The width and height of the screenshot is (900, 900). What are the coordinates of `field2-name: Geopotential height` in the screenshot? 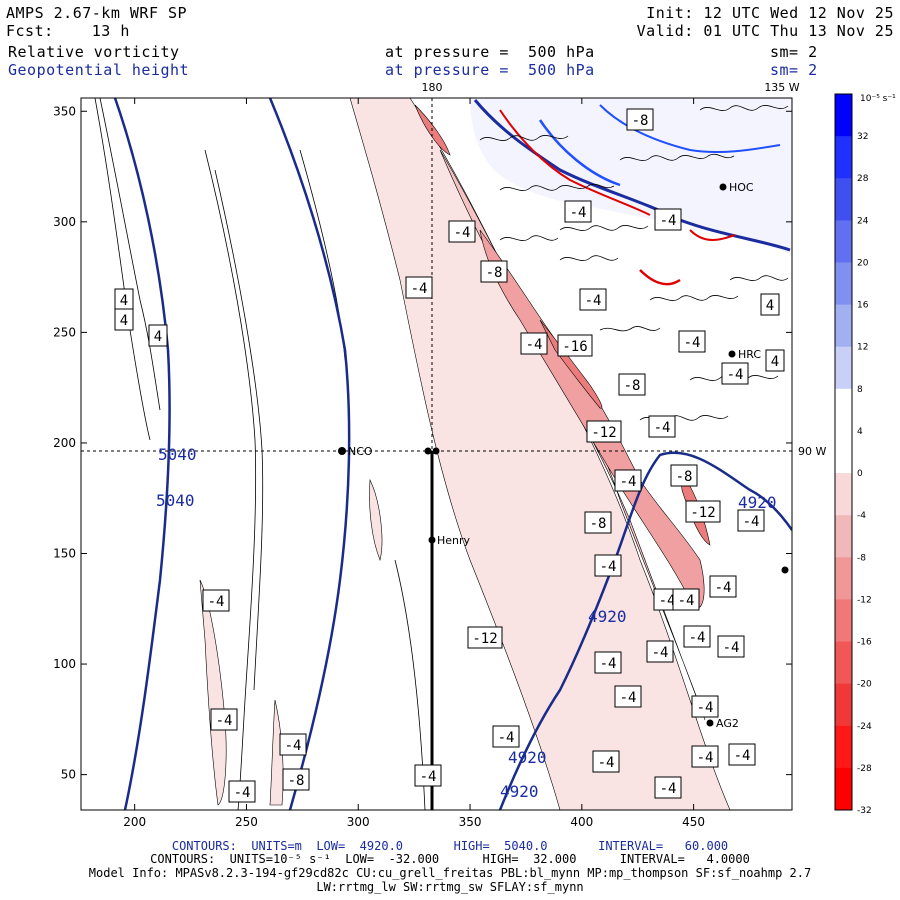 It's located at (99, 70).